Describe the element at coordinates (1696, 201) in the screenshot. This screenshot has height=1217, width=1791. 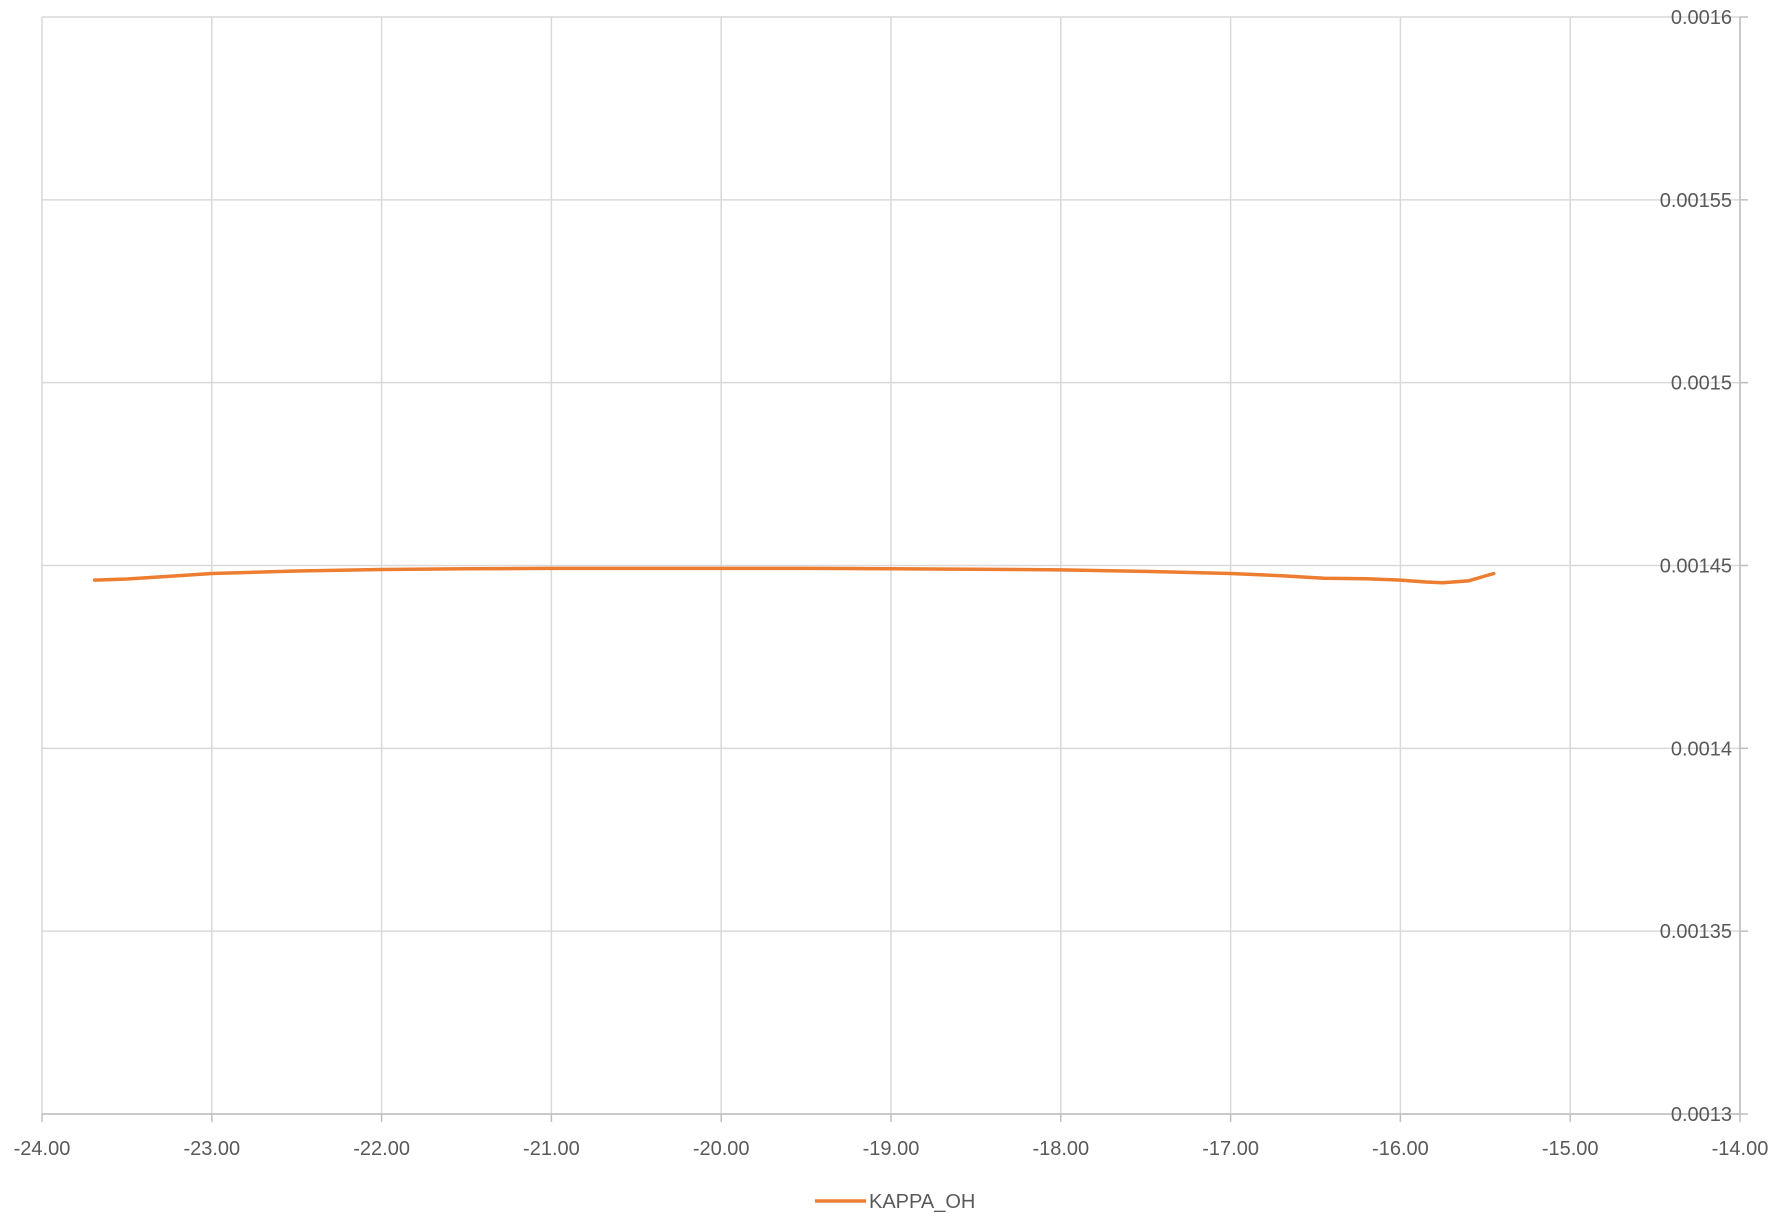
I see `y-tick-label: 0.00155` at that location.